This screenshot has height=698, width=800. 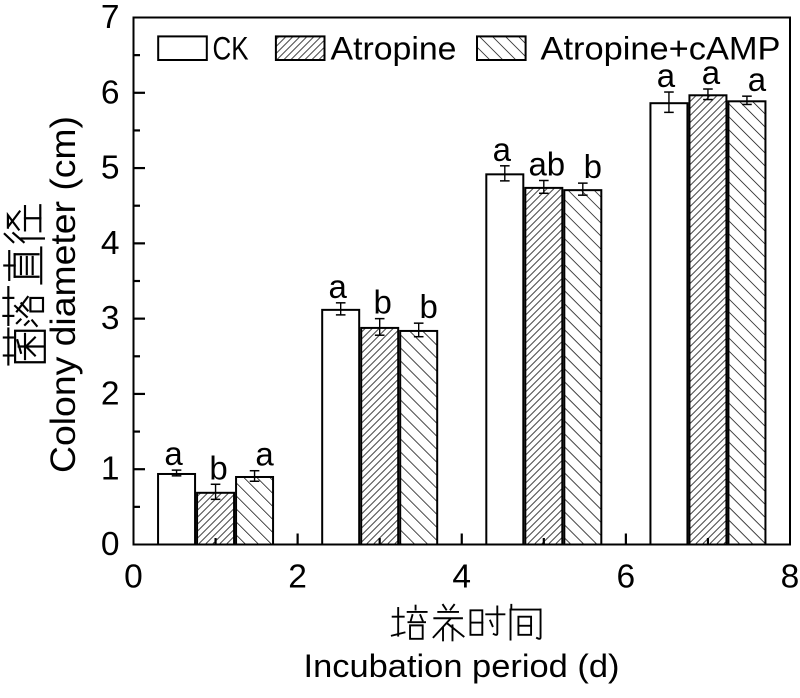 I want to click on svg-text: 1, so click(x=110, y=469).